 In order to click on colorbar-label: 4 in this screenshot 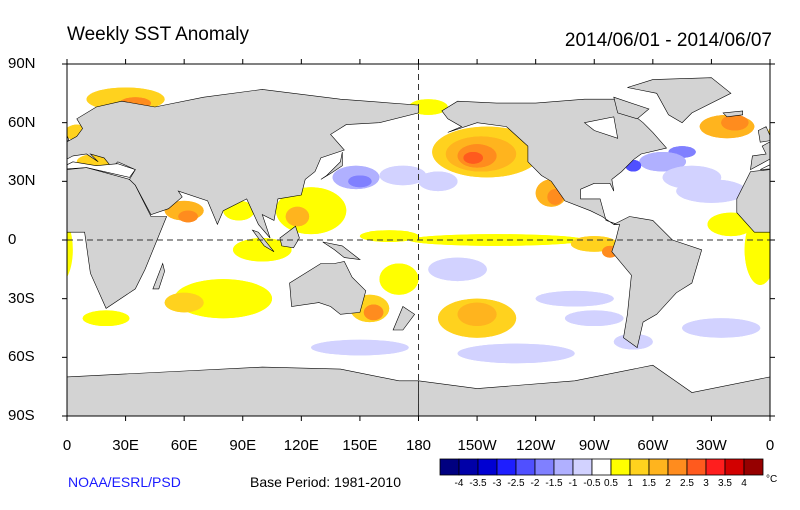, I will do `click(744, 483)`.